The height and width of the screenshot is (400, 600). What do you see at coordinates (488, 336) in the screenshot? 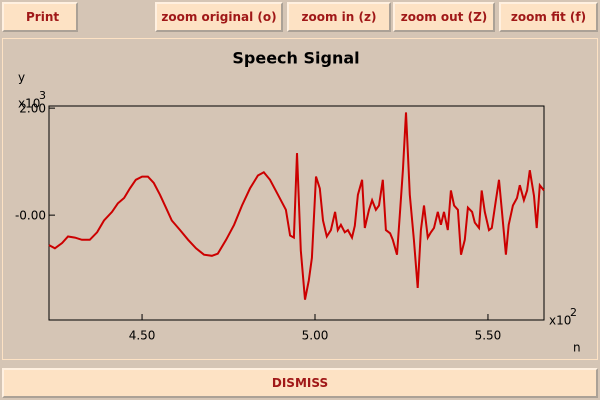
I see `x-tick-label: 5.50` at bounding box center [488, 336].